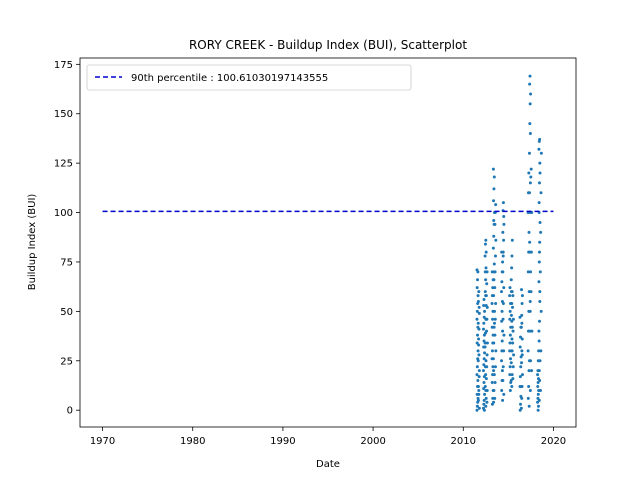 This screenshot has height=480, width=640. Describe the element at coordinates (32, 242) in the screenshot. I see `y-axis-label: Buildup Index (BUI)` at that location.